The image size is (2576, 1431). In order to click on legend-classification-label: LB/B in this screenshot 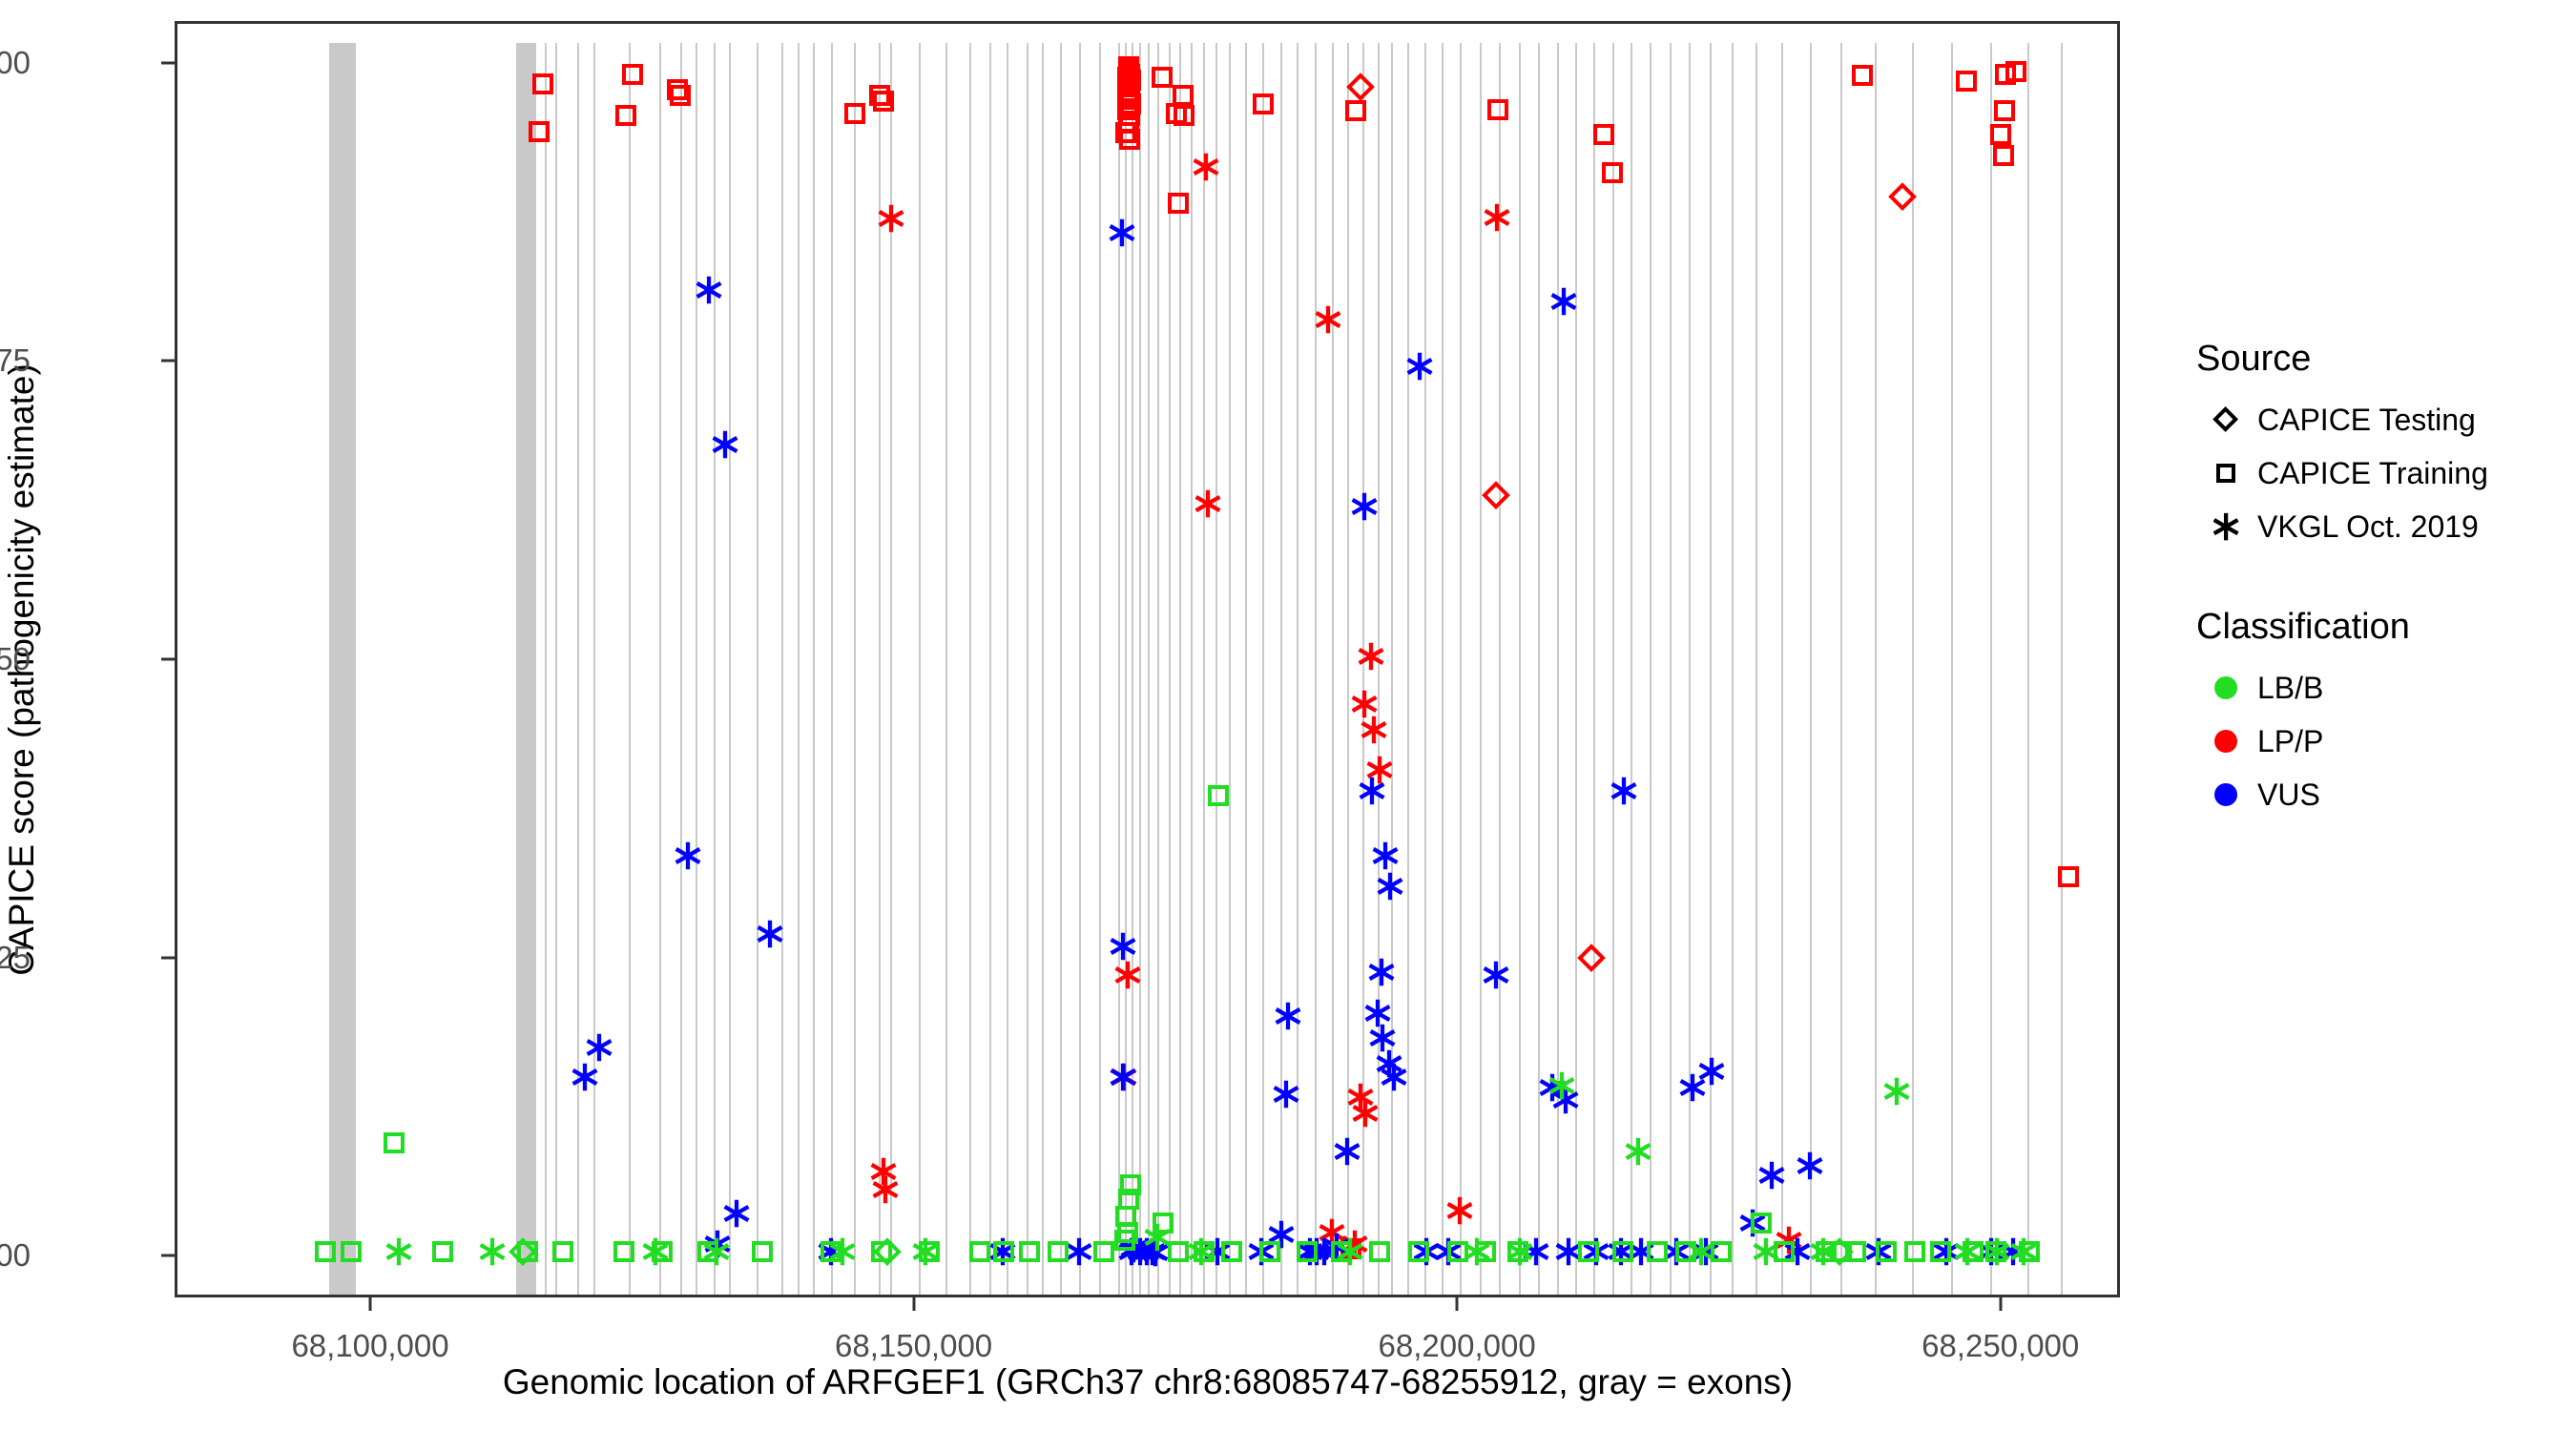, I will do `click(2290, 687)`.